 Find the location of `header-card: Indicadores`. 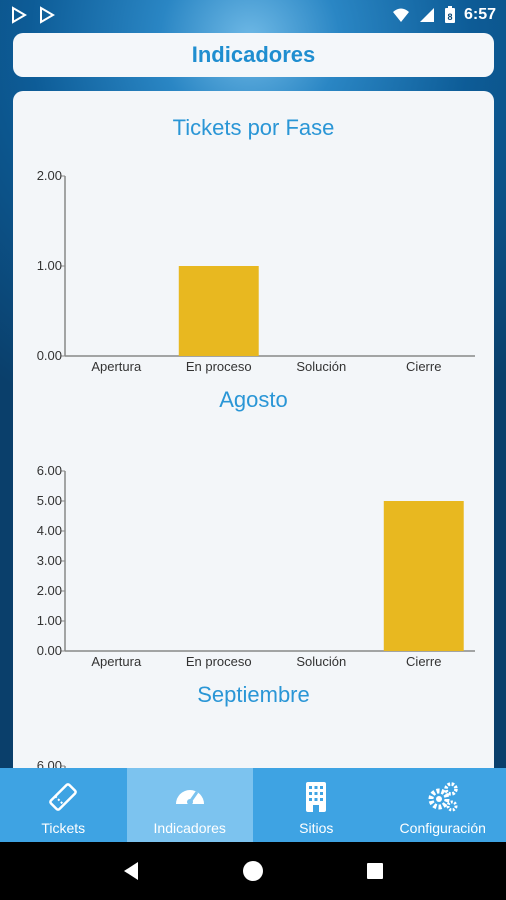

header-card: Indicadores is located at coordinates (253, 55).